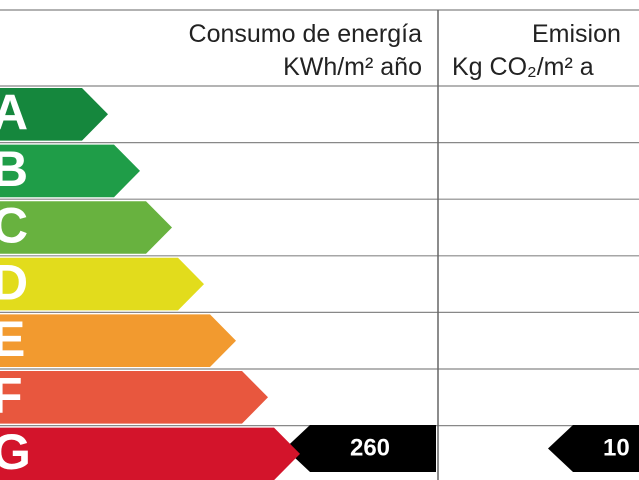  Describe the element at coordinates (306, 34) in the screenshot. I see `consumption-title: Consumo de energía` at that location.